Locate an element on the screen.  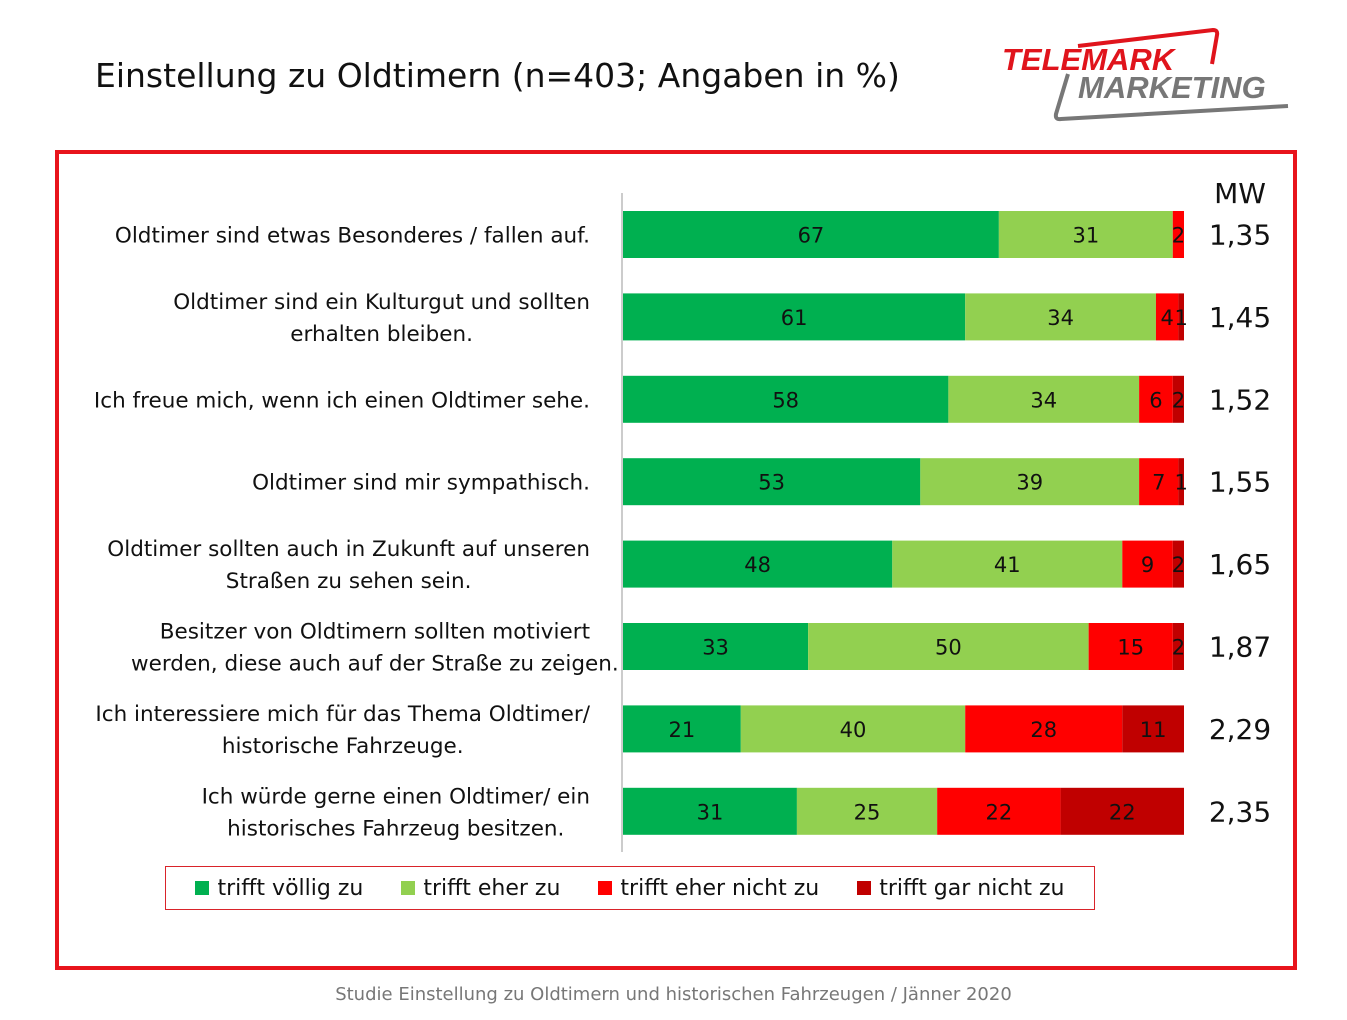
legend-label: trifft eher zu is located at coordinates (492, 888).